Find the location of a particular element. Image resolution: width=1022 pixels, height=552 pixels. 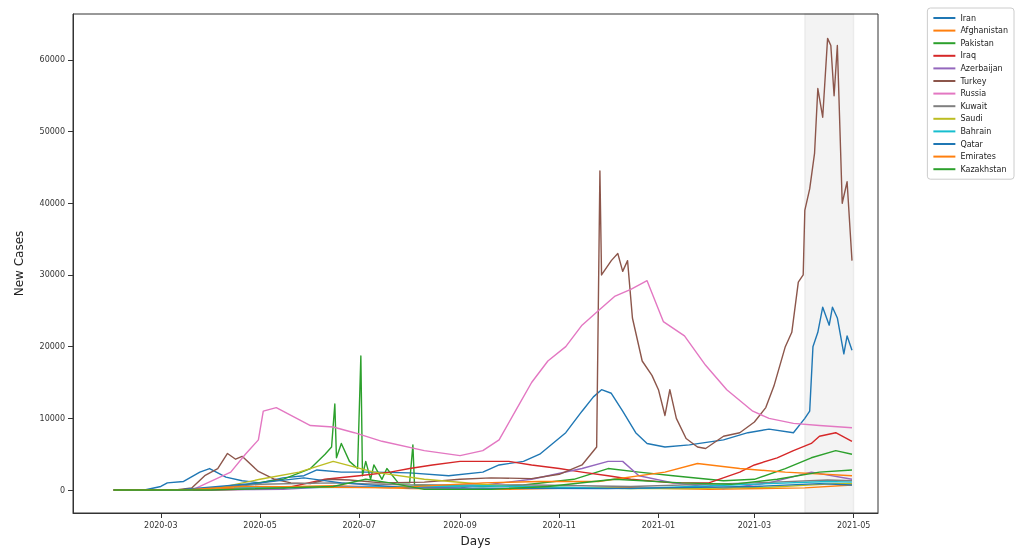

x-tick-label: 2021-03 is located at coordinates (754, 525).